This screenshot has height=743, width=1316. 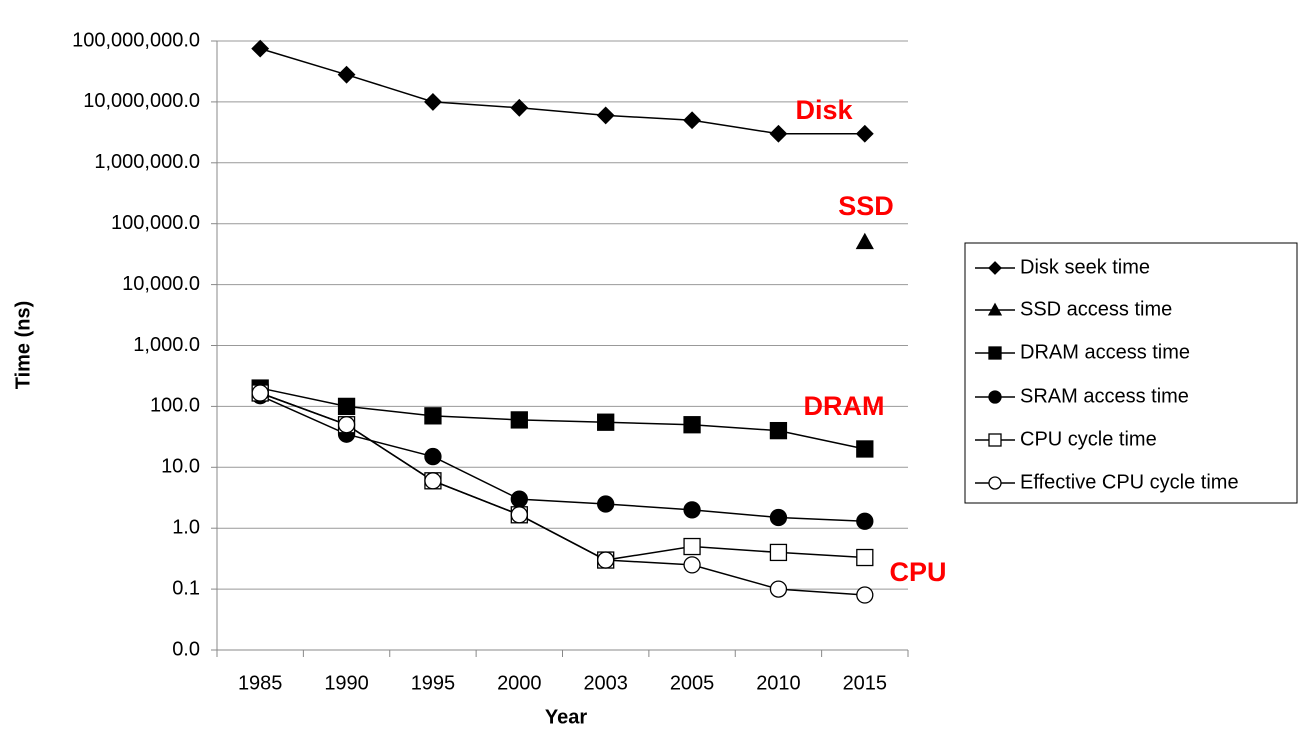 I want to click on y-tick-label: 10,000,000.0, so click(x=141, y=101).